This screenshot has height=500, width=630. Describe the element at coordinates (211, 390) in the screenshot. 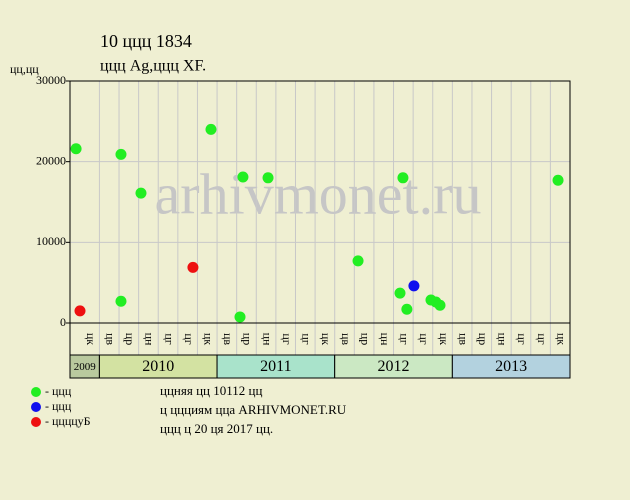

I see `note: ццняя цц 10112 цц` at that location.